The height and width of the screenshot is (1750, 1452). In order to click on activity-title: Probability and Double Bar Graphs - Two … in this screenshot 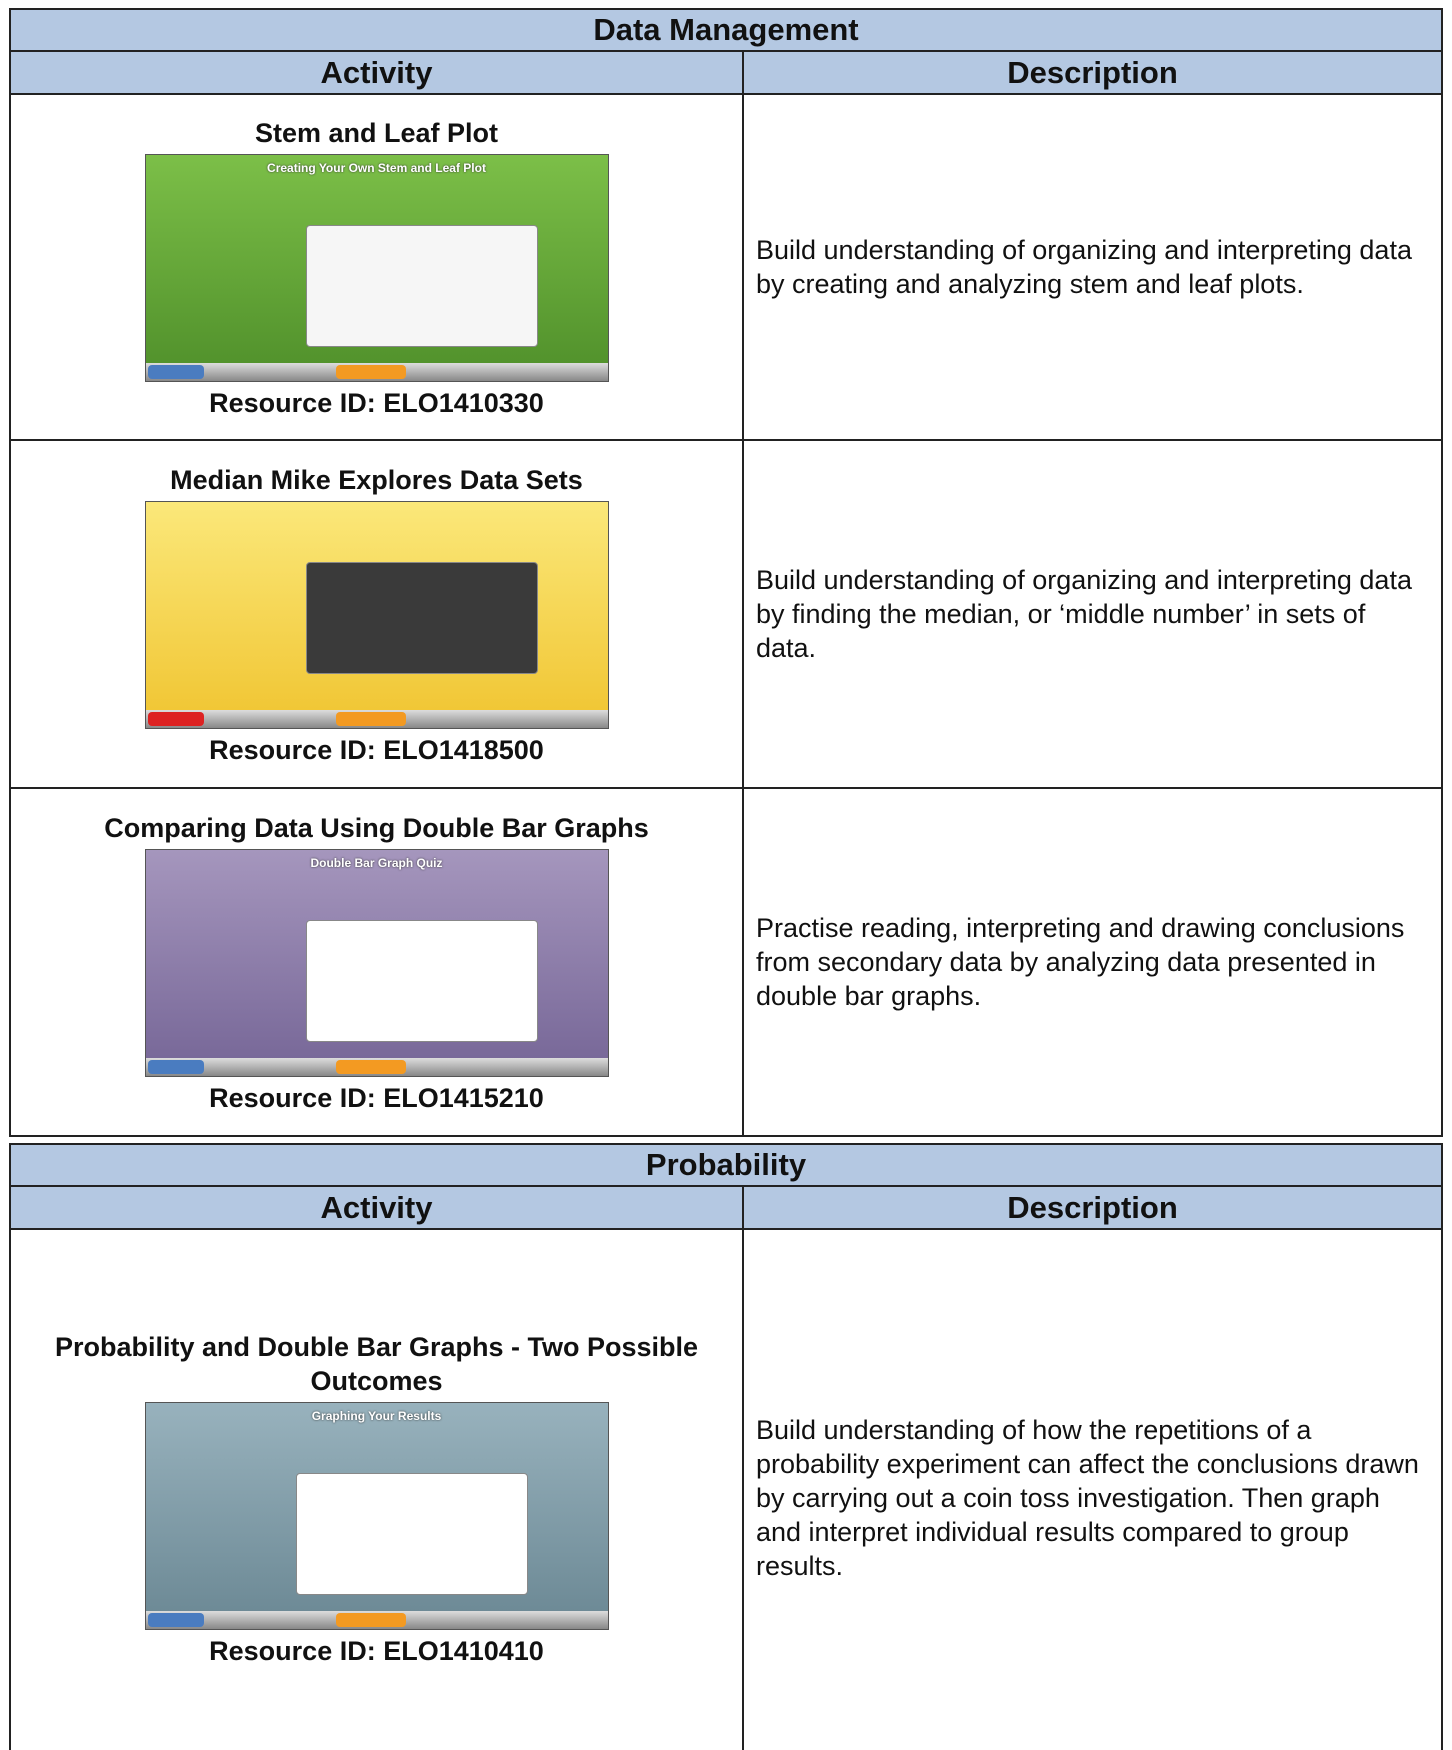, I will do `click(376, 1363)`.